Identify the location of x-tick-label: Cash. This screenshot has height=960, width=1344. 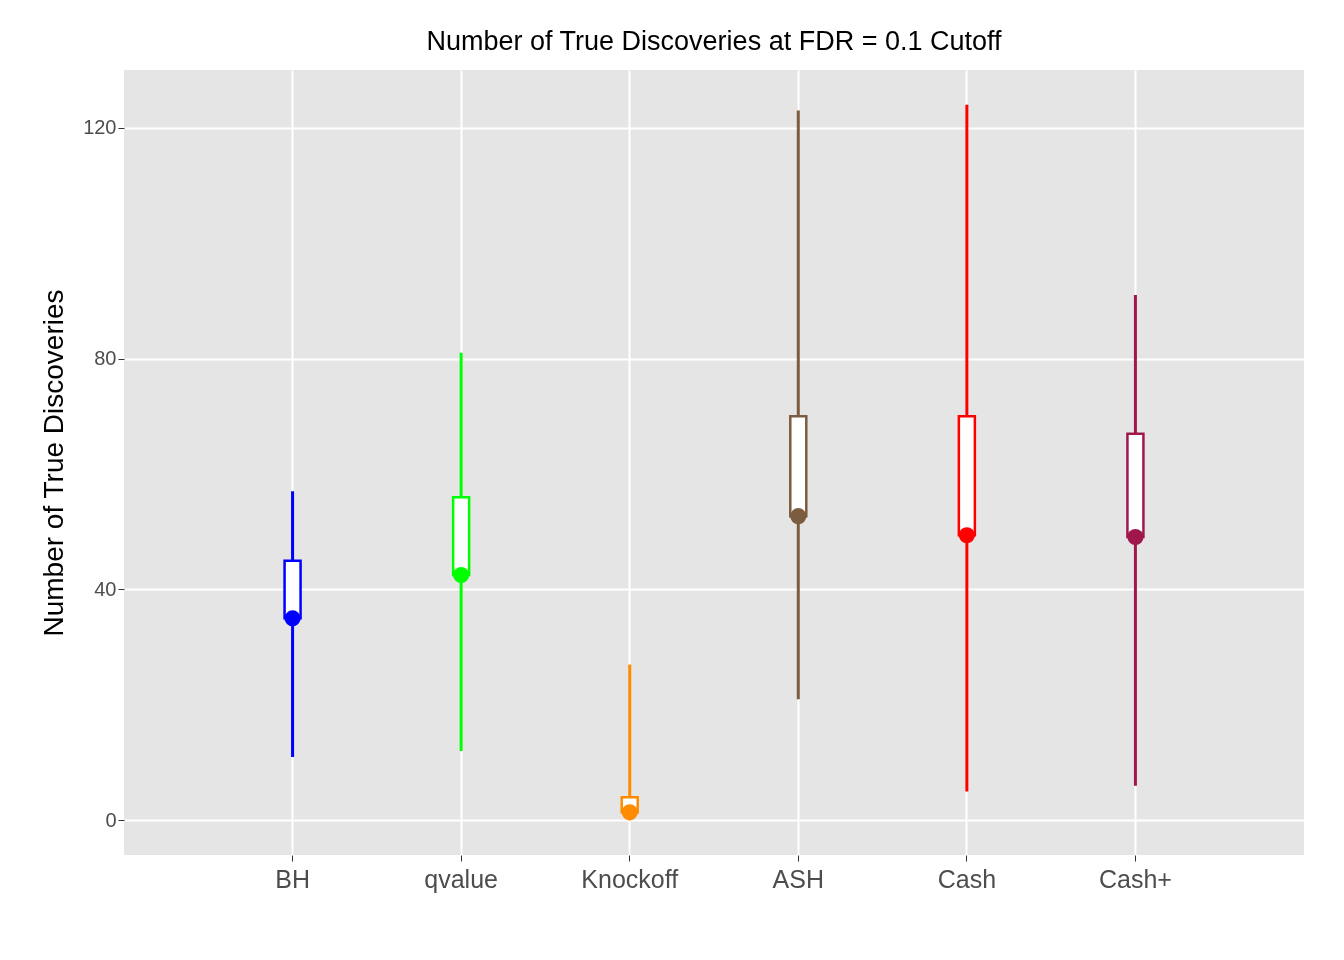
(967, 878).